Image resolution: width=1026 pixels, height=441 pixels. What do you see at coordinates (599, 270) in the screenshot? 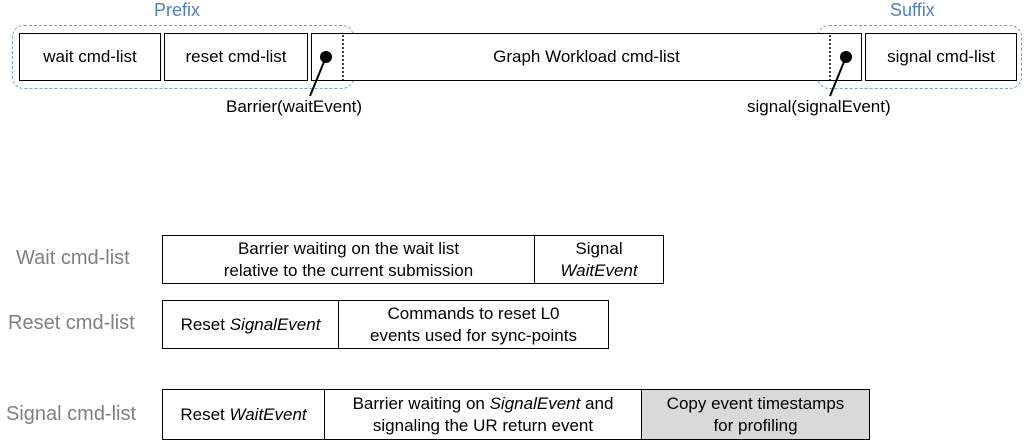
I see `wait-signal-event: WaitEvent` at bounding box center [599, 270].